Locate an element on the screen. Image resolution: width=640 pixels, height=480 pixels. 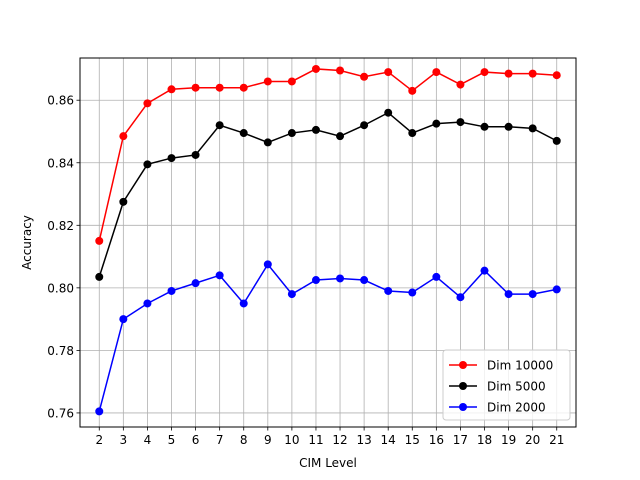
x-tick-label: 2 is located at coordinates (99, 440).